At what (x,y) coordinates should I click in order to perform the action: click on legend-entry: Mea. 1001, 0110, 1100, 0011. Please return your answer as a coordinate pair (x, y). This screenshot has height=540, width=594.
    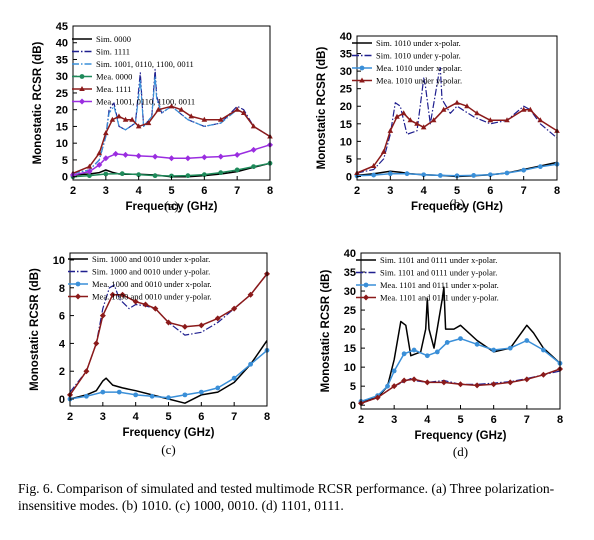
    Looking at the image, I should click on (145, 102).